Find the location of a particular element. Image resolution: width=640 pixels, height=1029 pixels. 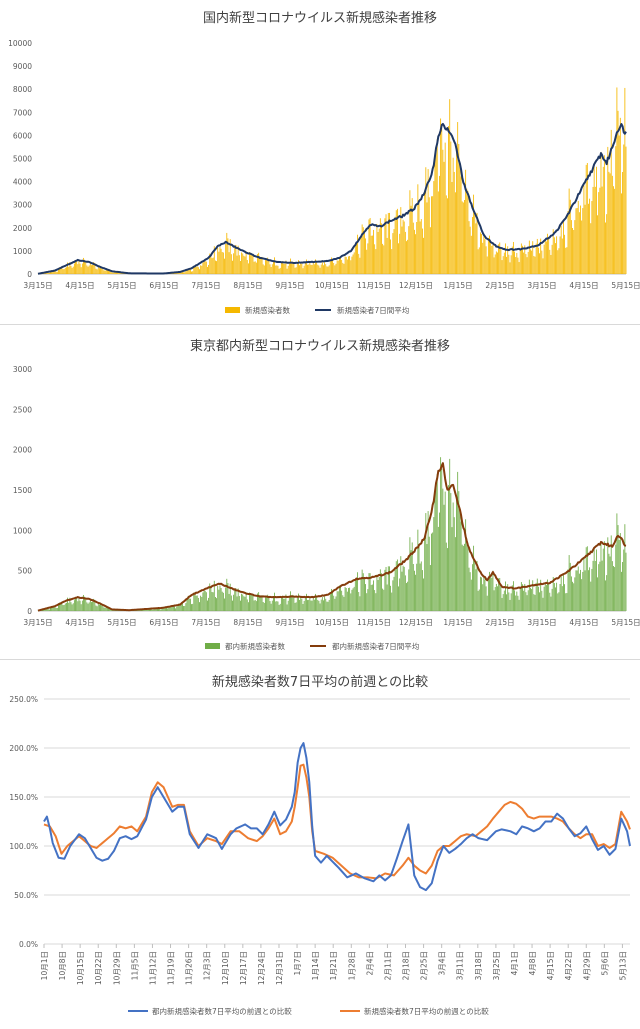

y-tick-label: 7000 is located at coordinates (22, 112).